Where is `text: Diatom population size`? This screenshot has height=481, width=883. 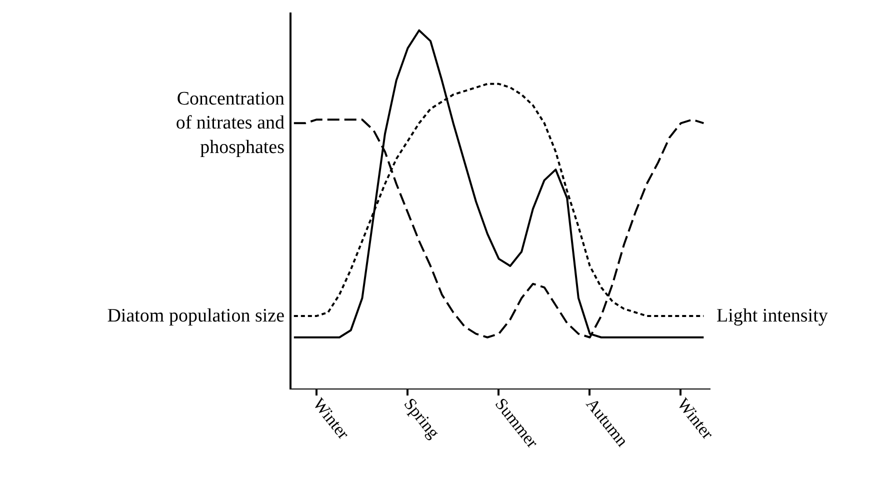 text: Diatom population size is located at coordinates (196, 315).